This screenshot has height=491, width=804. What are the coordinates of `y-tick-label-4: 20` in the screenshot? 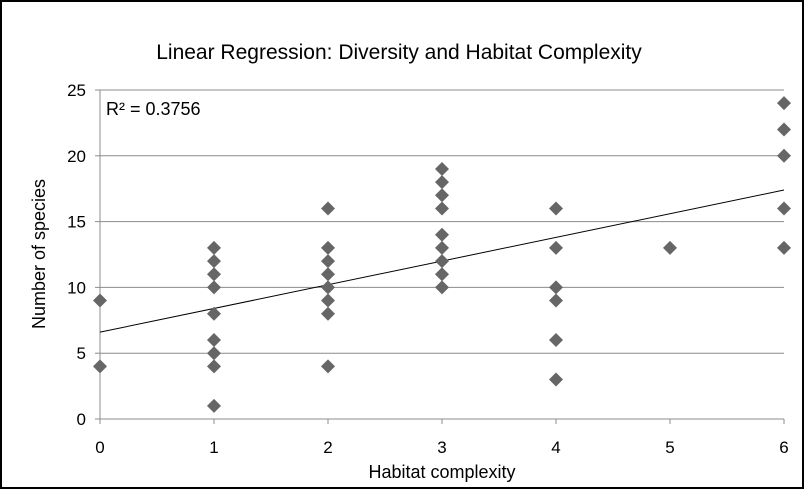 It's located at (76, 156).